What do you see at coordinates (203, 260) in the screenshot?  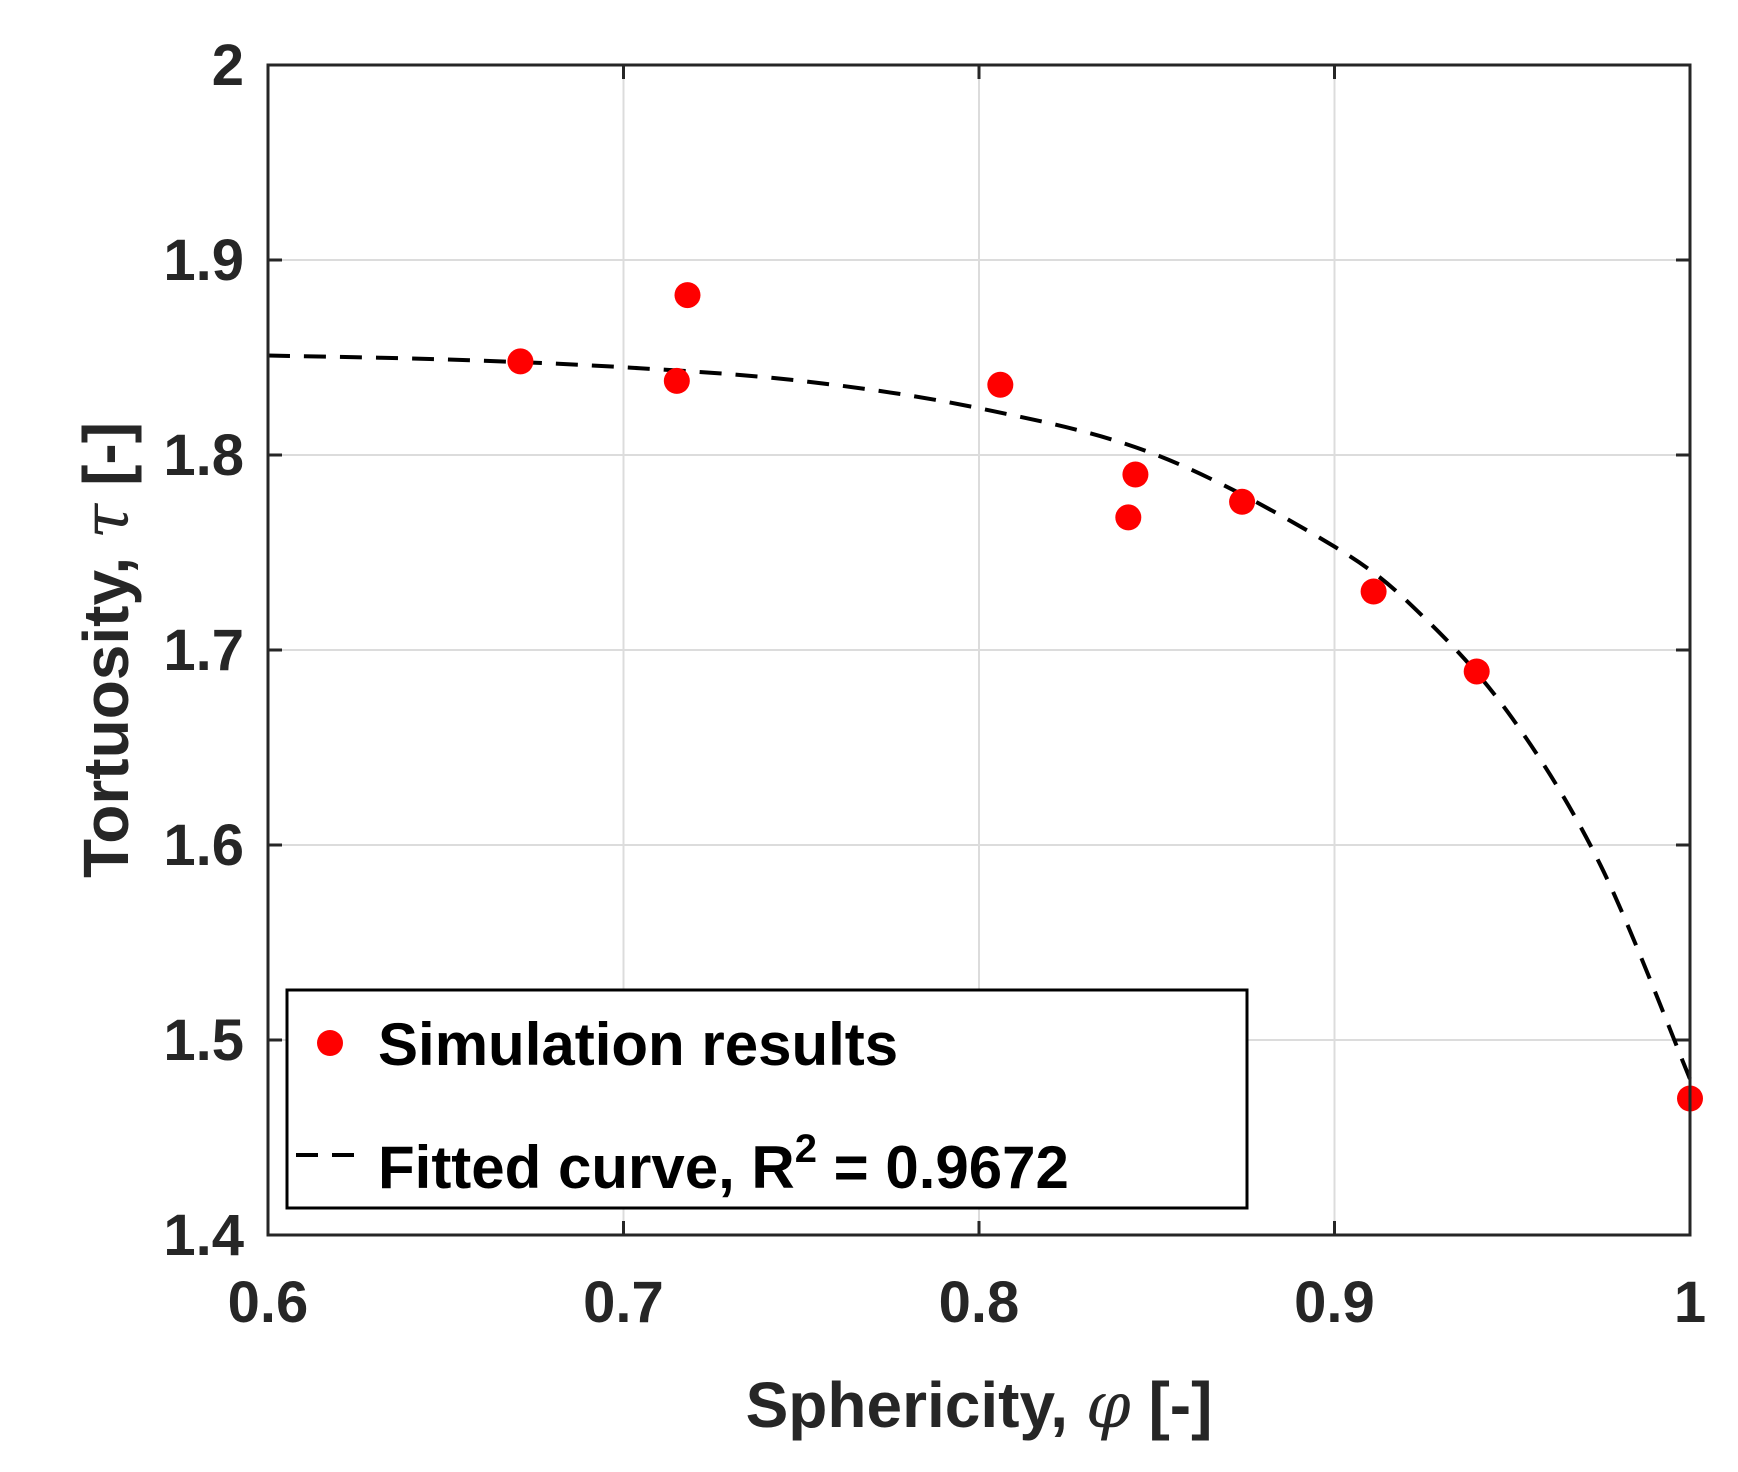 I see `y-tick-label: 1.9` at bounding box center [203, 260].